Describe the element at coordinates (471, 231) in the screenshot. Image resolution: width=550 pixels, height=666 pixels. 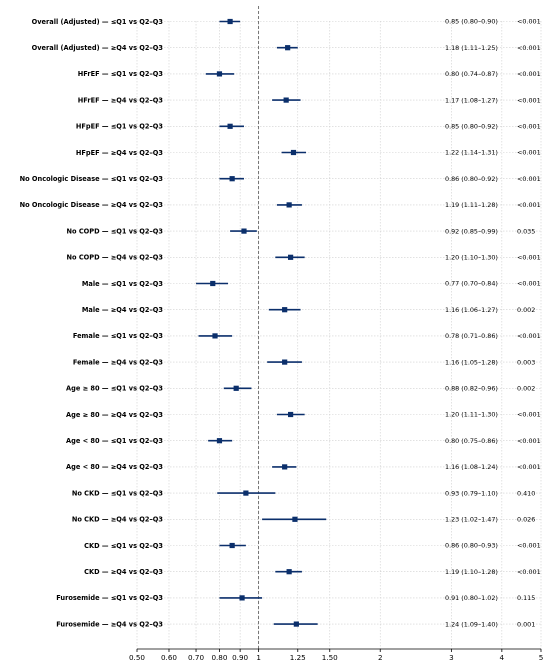
I see `ci-text-8: 0.92 (0.85–0.99)` at that location.